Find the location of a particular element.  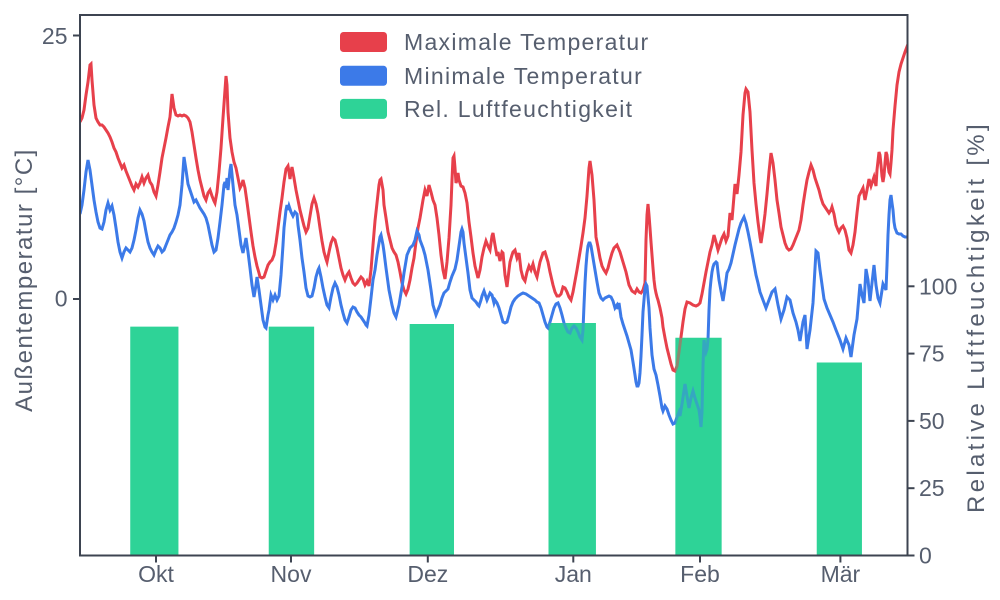

svg-text: Minimale Temperatur is located at coordinates (523, 76).